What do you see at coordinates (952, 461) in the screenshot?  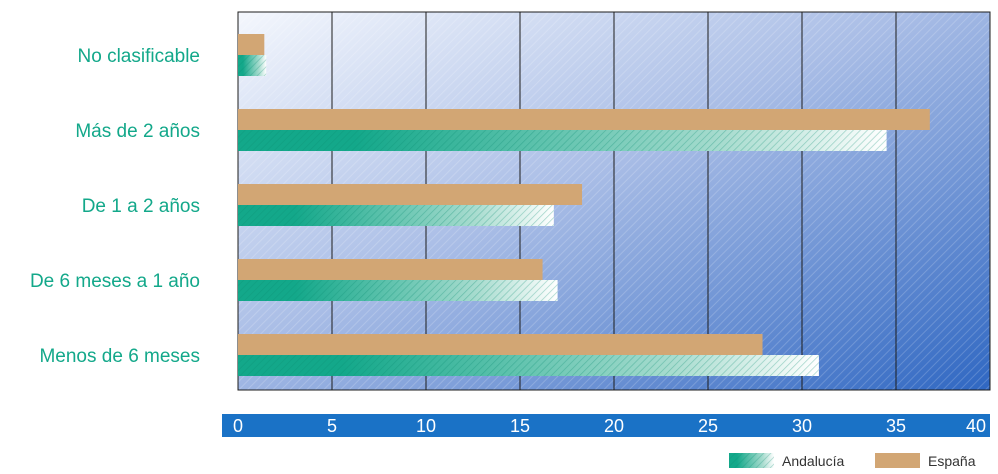 I see `legend-label-espana: España` at bounding box center [952, 461].